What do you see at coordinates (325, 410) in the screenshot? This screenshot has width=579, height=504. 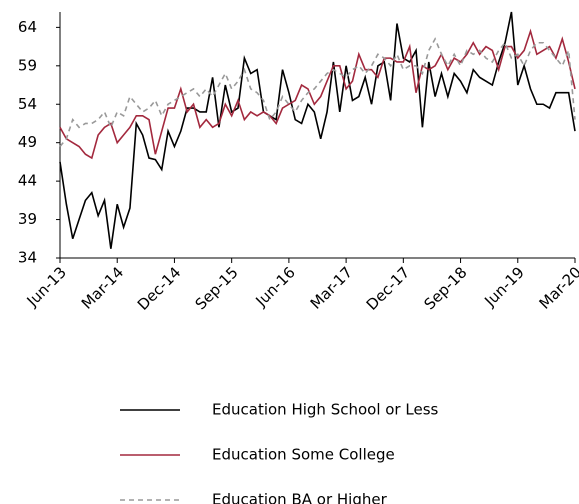 I see `legend-label: Education High School or Less` at bounding box center [325, 410].